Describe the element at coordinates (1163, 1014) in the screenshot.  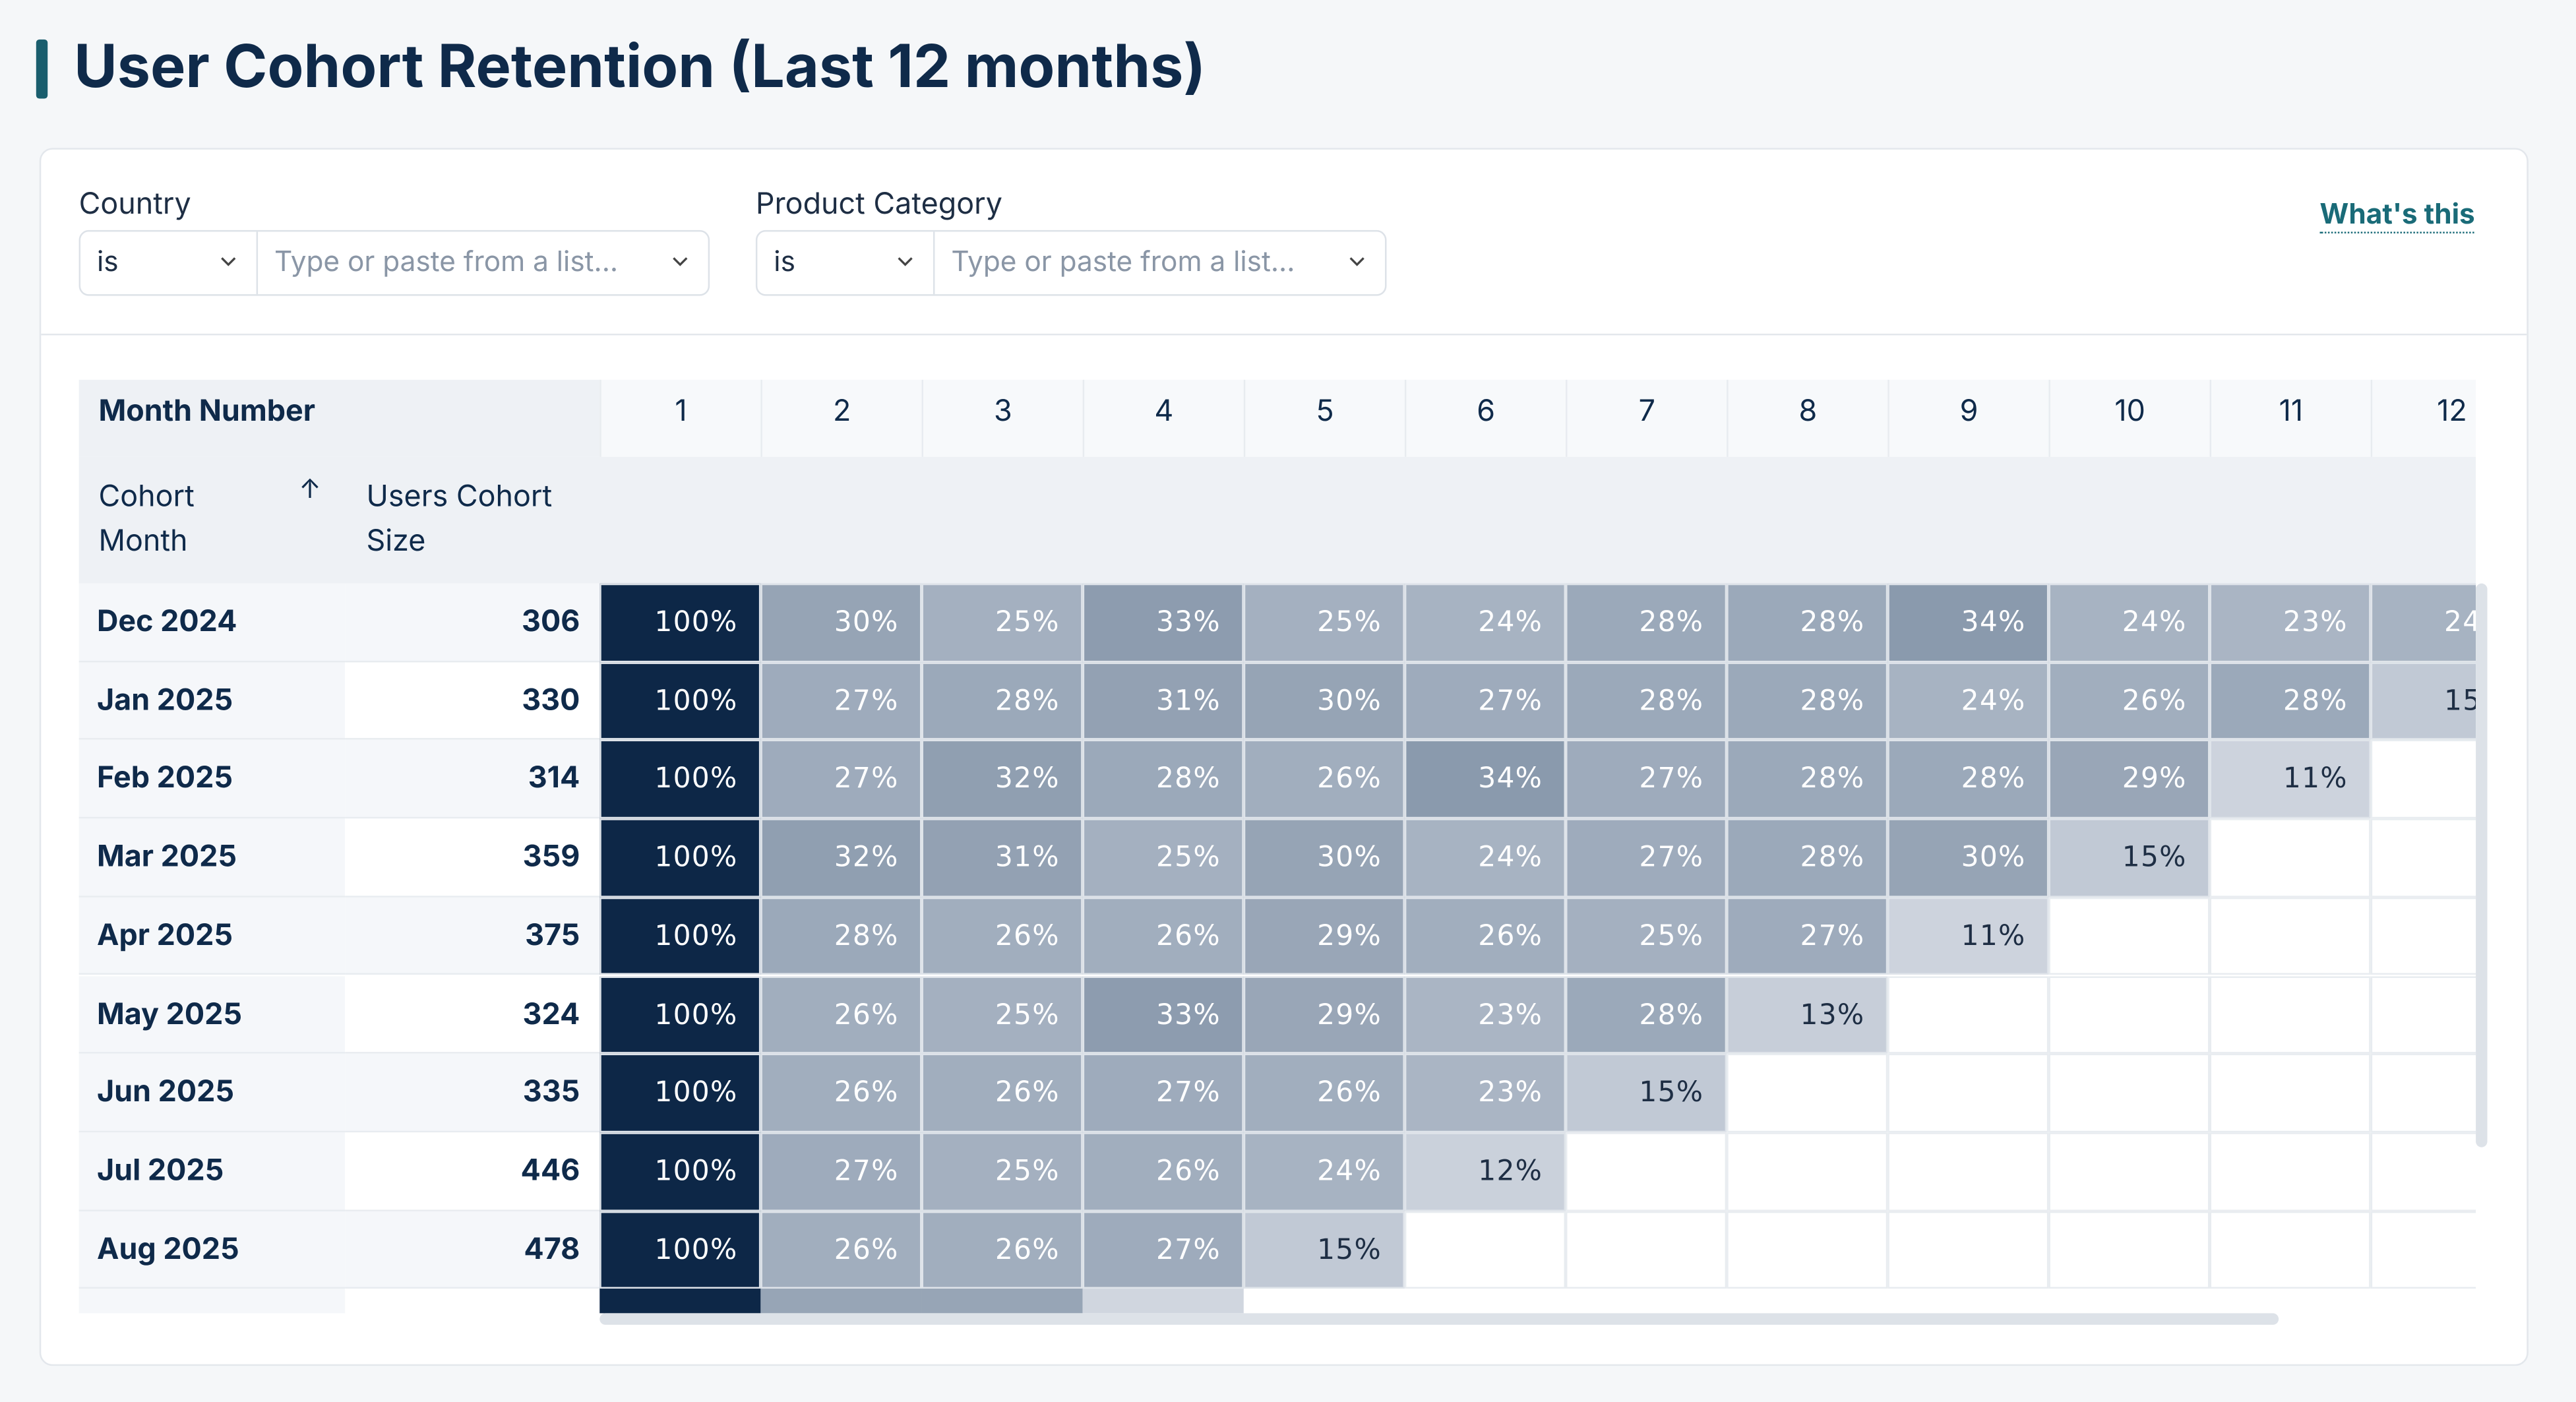
I see `retention-cell: 33%` at that location.